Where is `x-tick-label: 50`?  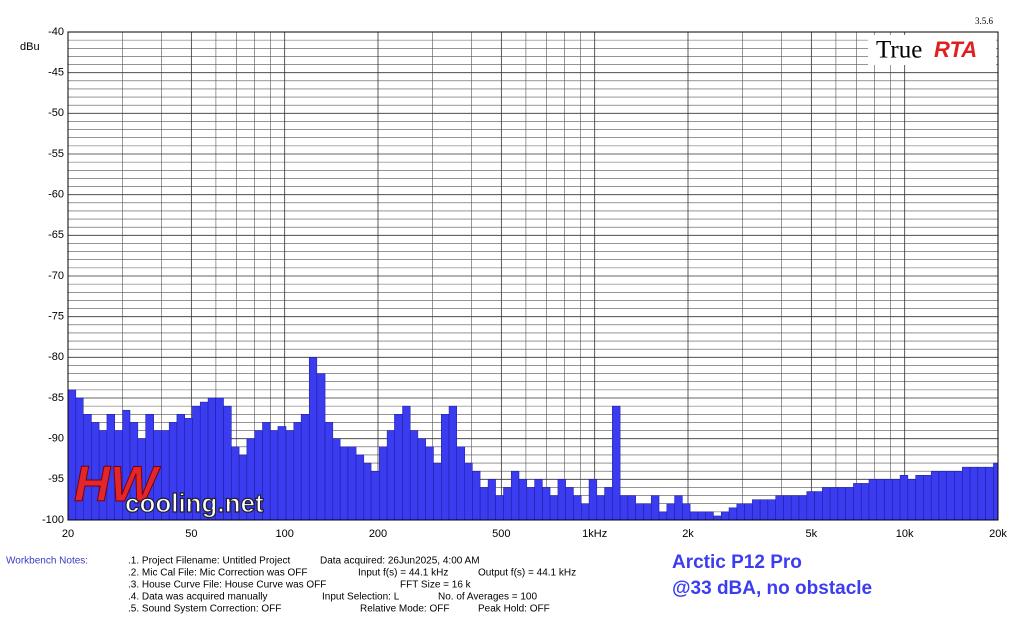 x-tick-label: 50 is located at coordinates (191, 534).